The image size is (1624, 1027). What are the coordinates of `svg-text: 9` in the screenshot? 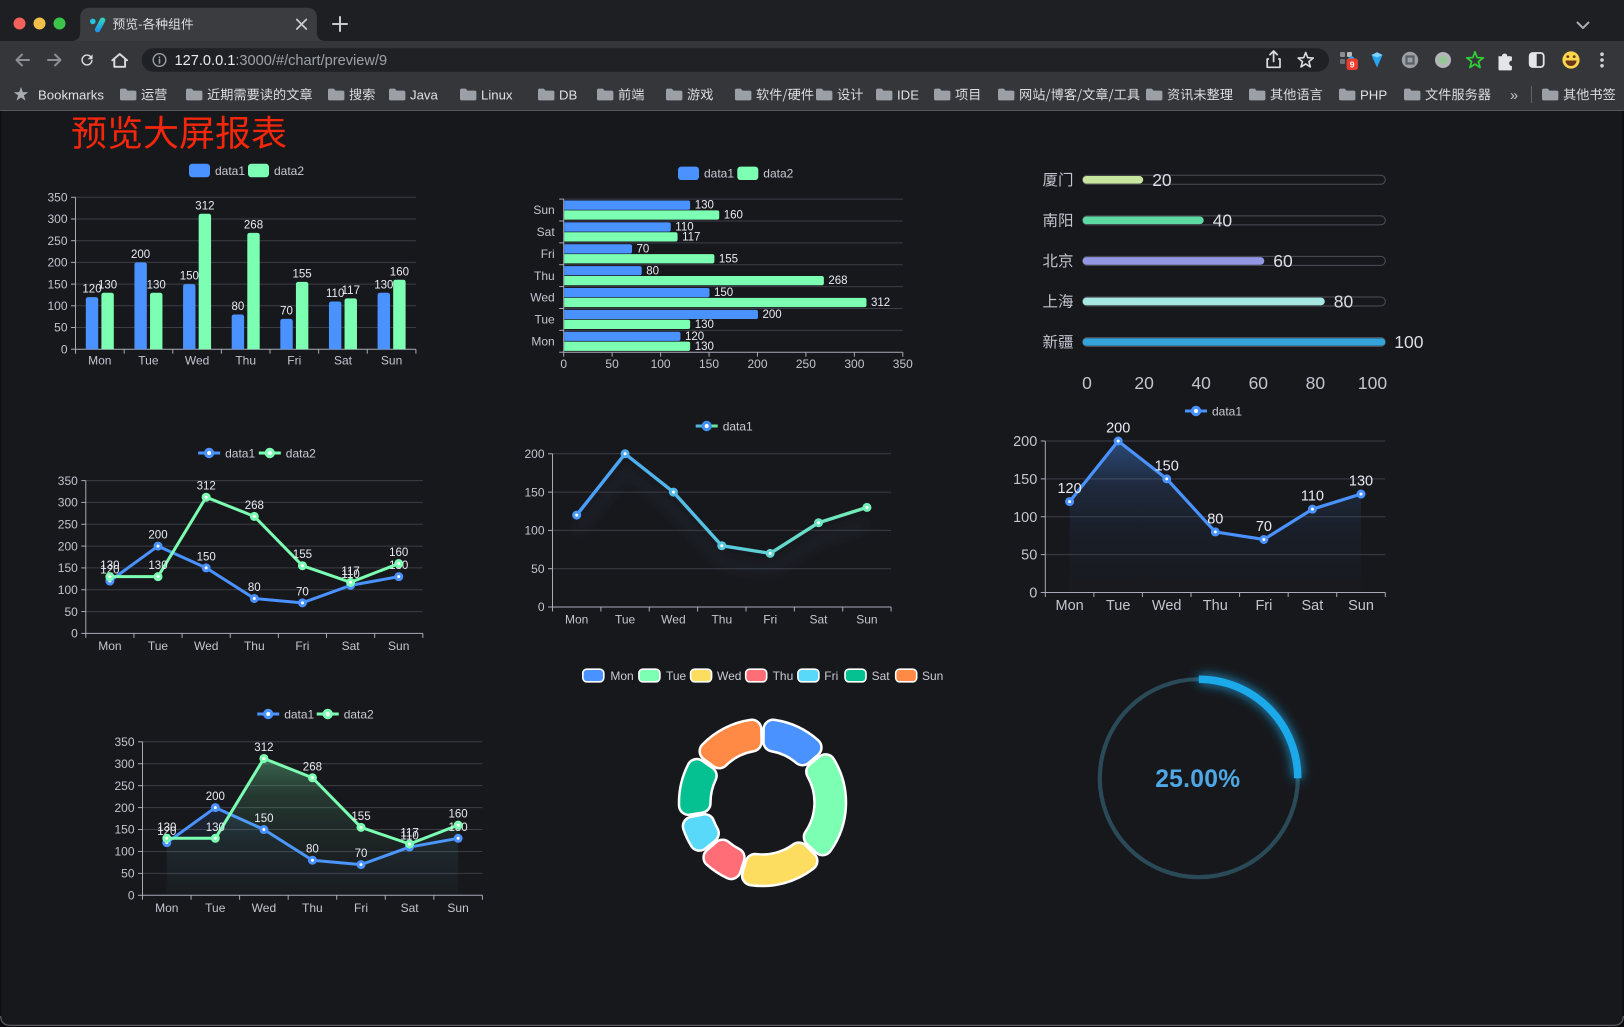 It's located at (1352, 65).